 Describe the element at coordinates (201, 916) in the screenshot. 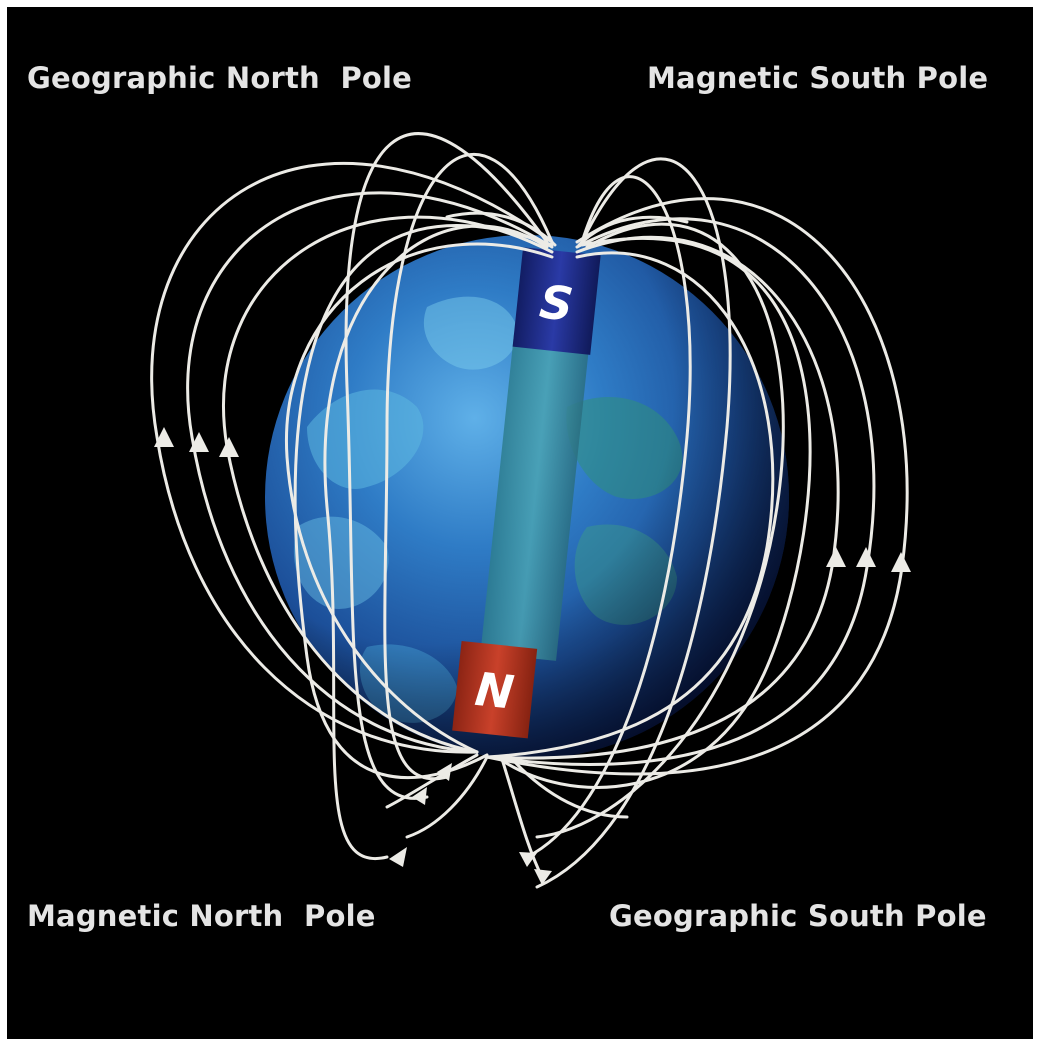

I see `label-magnetic-north-pole: Magnetic North Pole` at that location.